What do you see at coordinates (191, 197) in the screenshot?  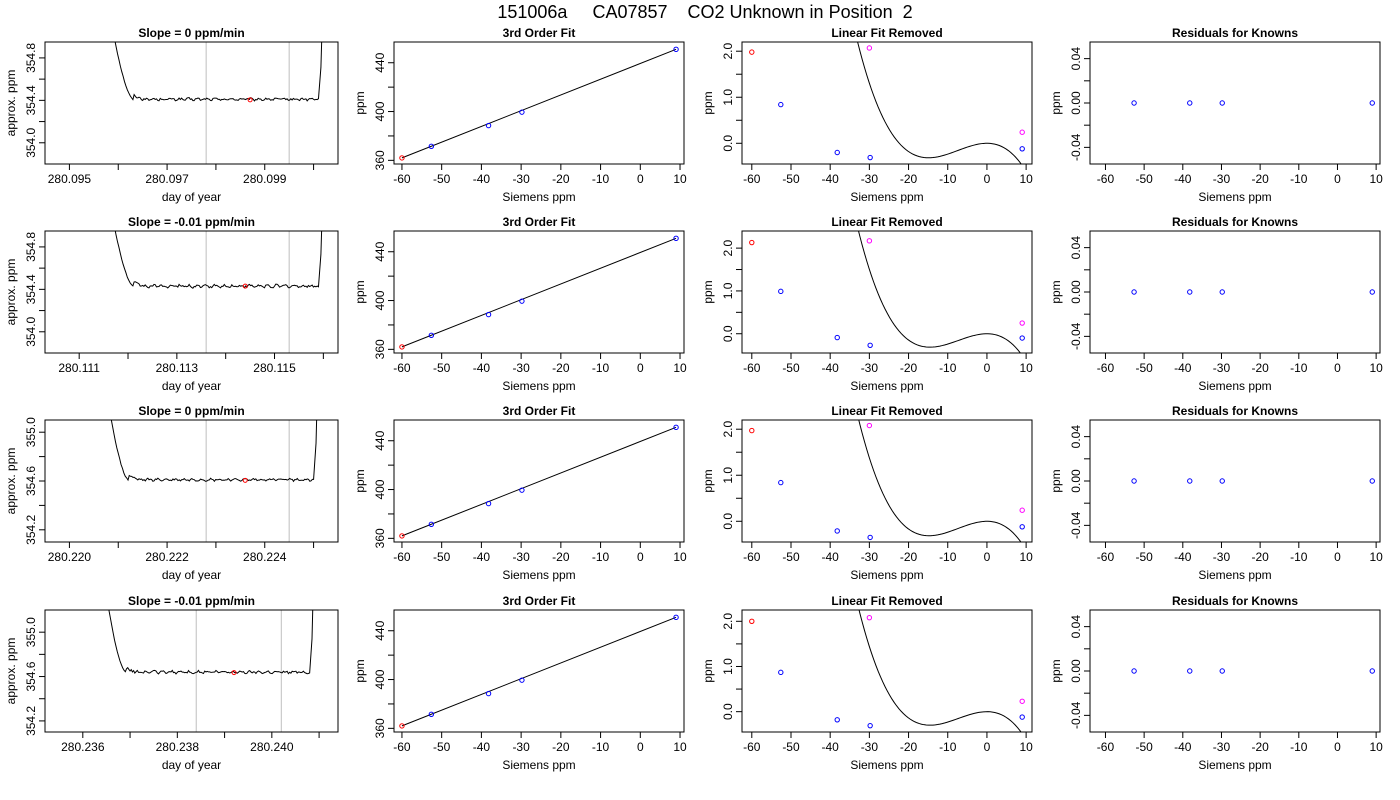 I see `x-axis-label: day of year` at bounding box center [191, 197].